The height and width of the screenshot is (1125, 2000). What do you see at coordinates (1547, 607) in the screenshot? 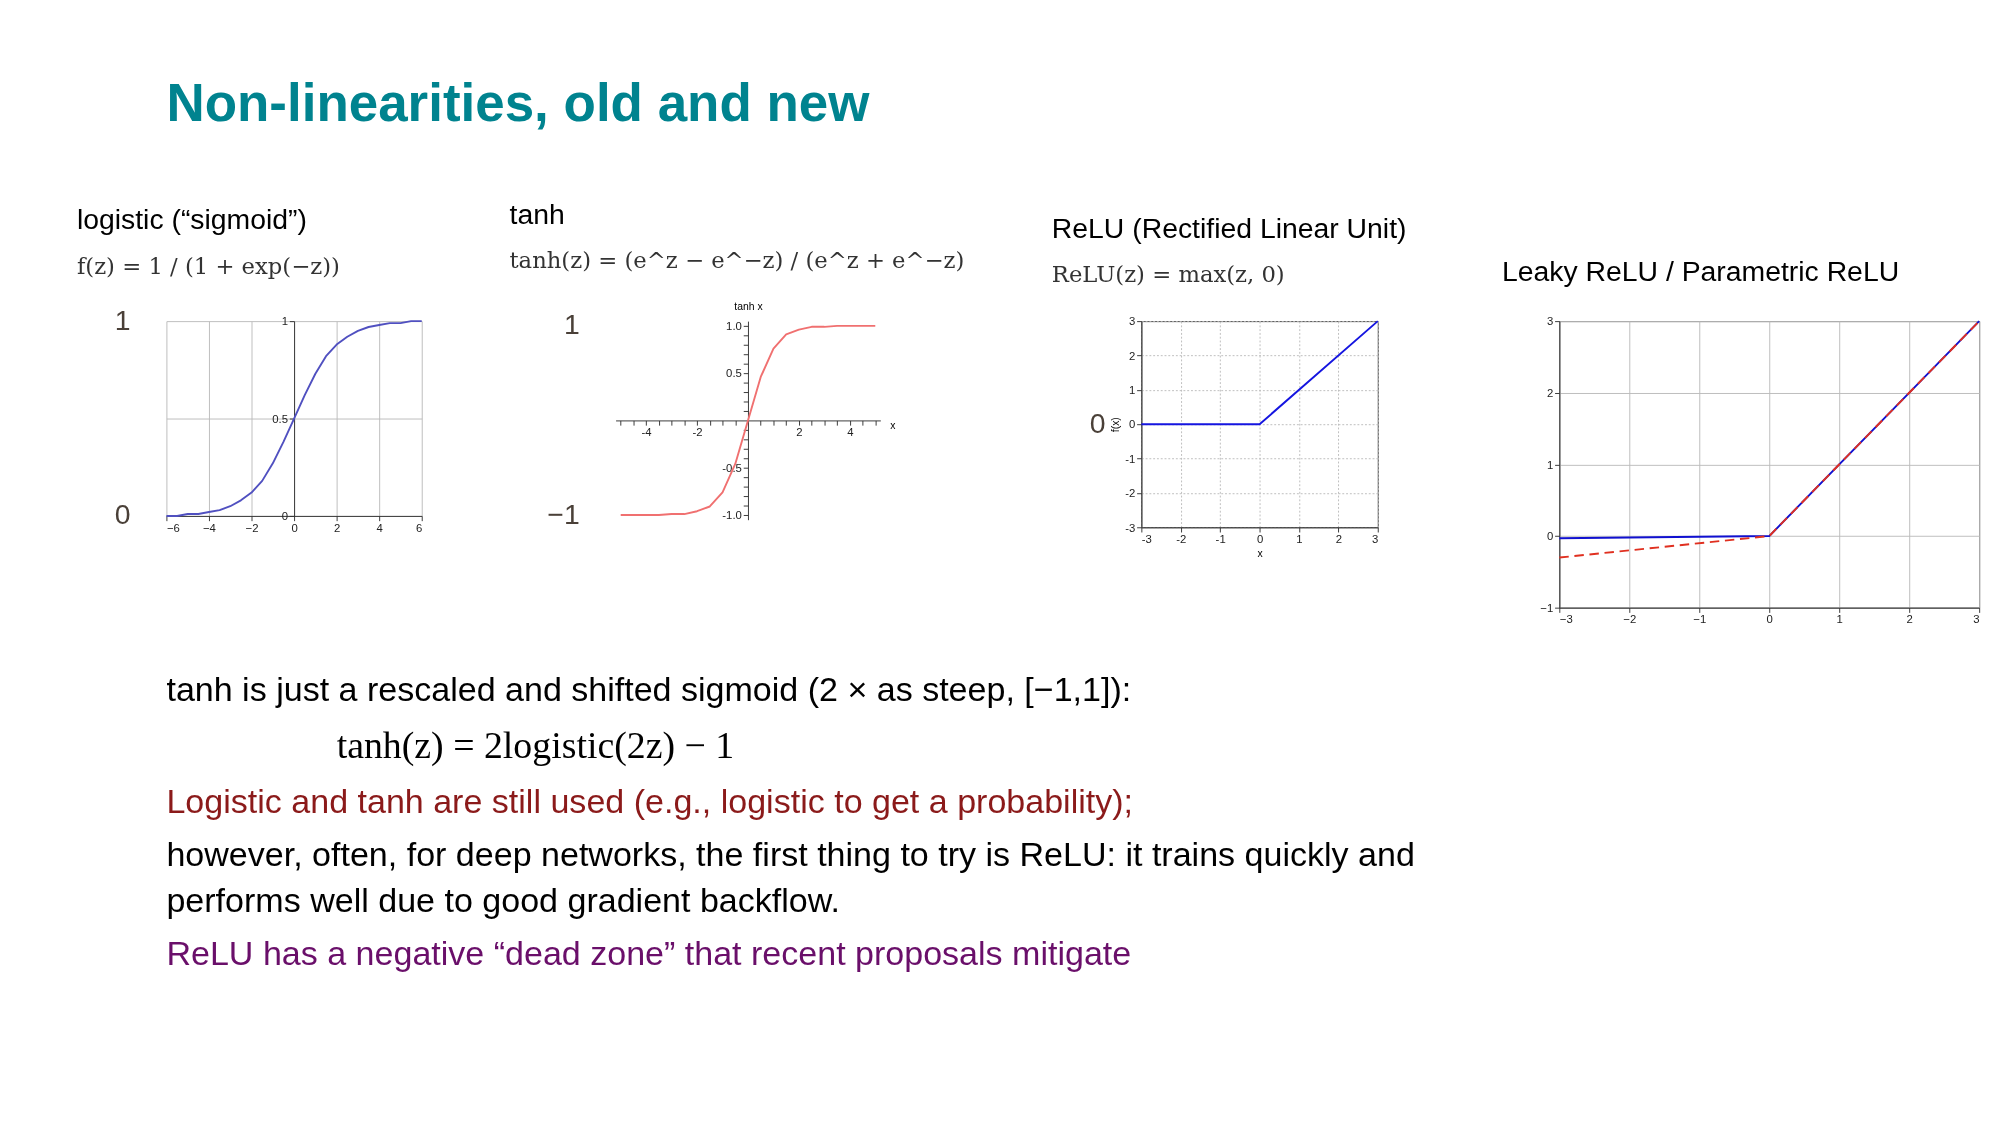
I see `y-tick-label: −1` at bounding box center [1547, 607].